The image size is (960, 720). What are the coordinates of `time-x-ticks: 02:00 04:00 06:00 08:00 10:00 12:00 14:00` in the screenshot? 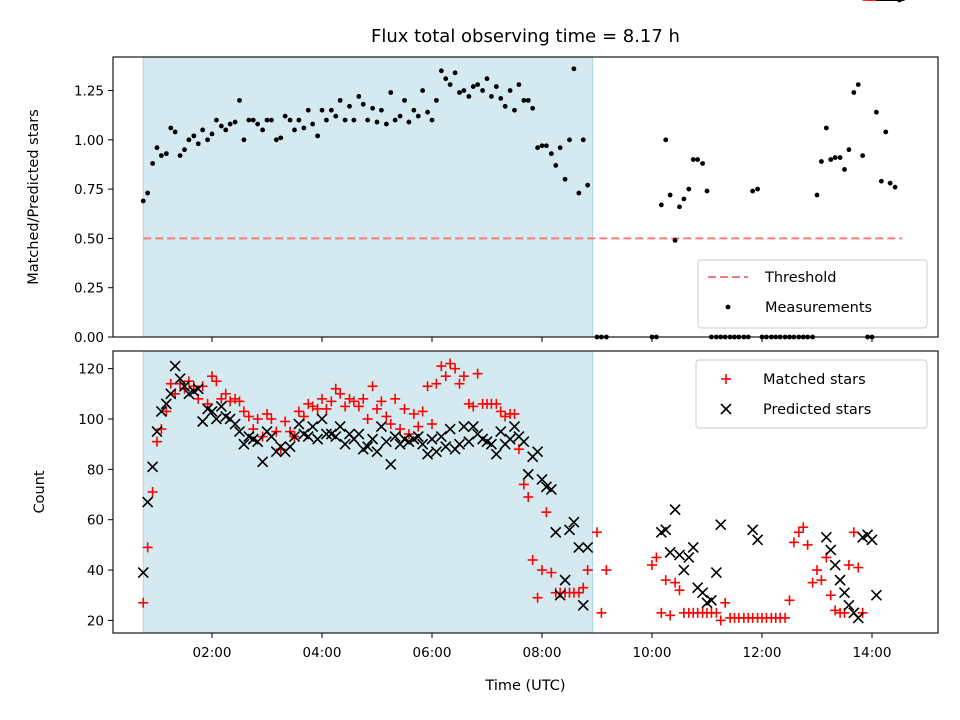 It's located at (542, 647).